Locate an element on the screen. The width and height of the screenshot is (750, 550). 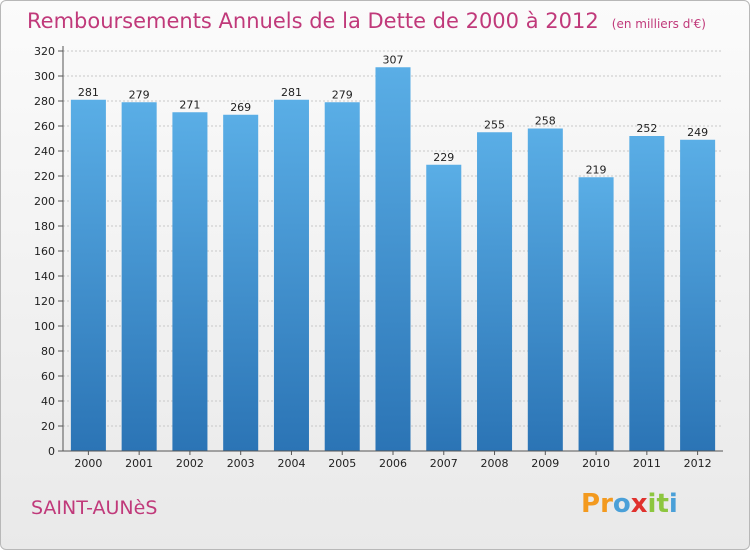
x-tick-label-2010: 2010 is located at coordinates (596, 463).